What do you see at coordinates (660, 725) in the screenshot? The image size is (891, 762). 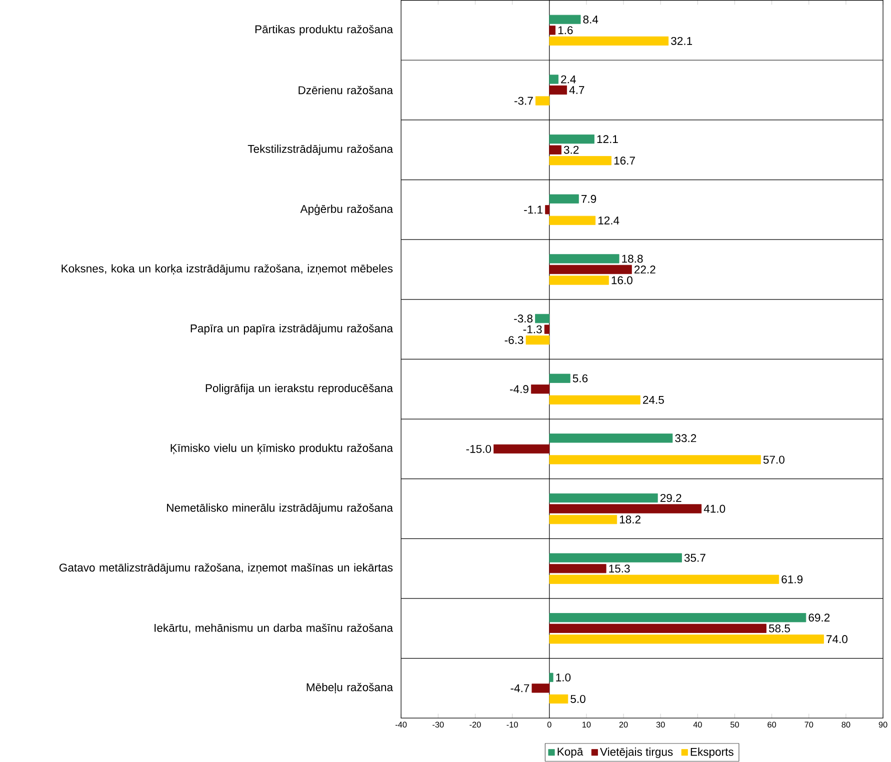 I see `x-tick-label: 30` at bounding box center [660, 725].